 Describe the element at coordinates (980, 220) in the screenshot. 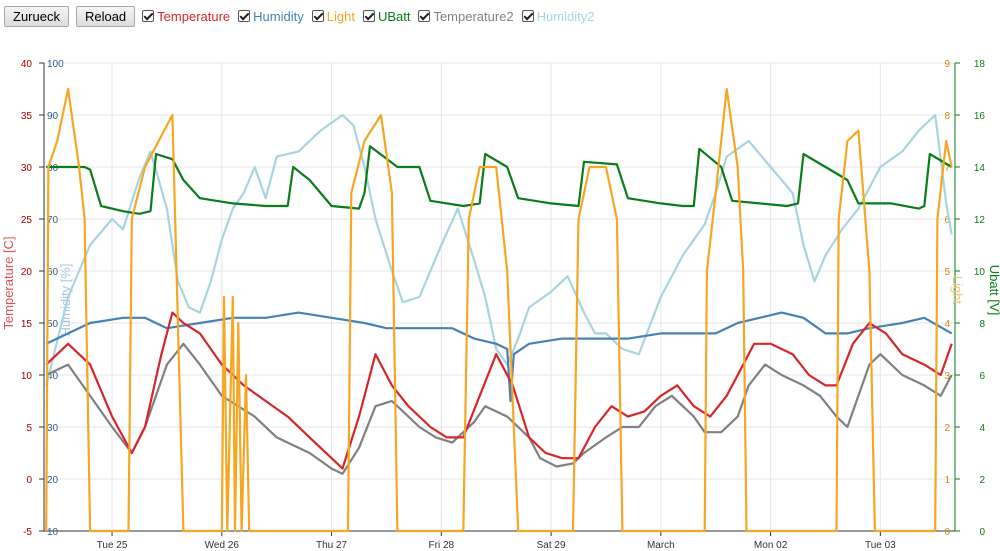

I see `tick-label-ubatt: 12` at that location.